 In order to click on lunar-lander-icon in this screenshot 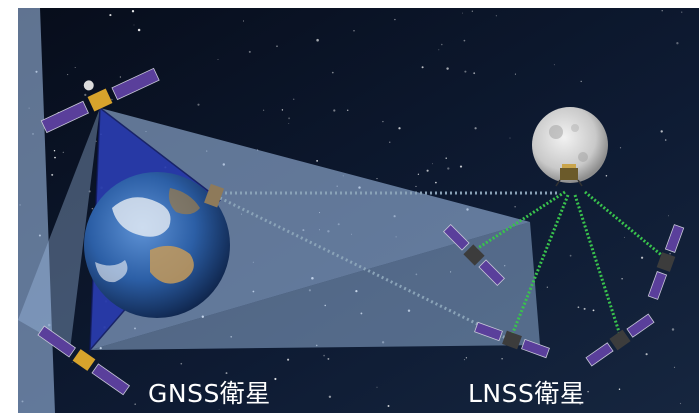, I will do `click(569, 175)`.